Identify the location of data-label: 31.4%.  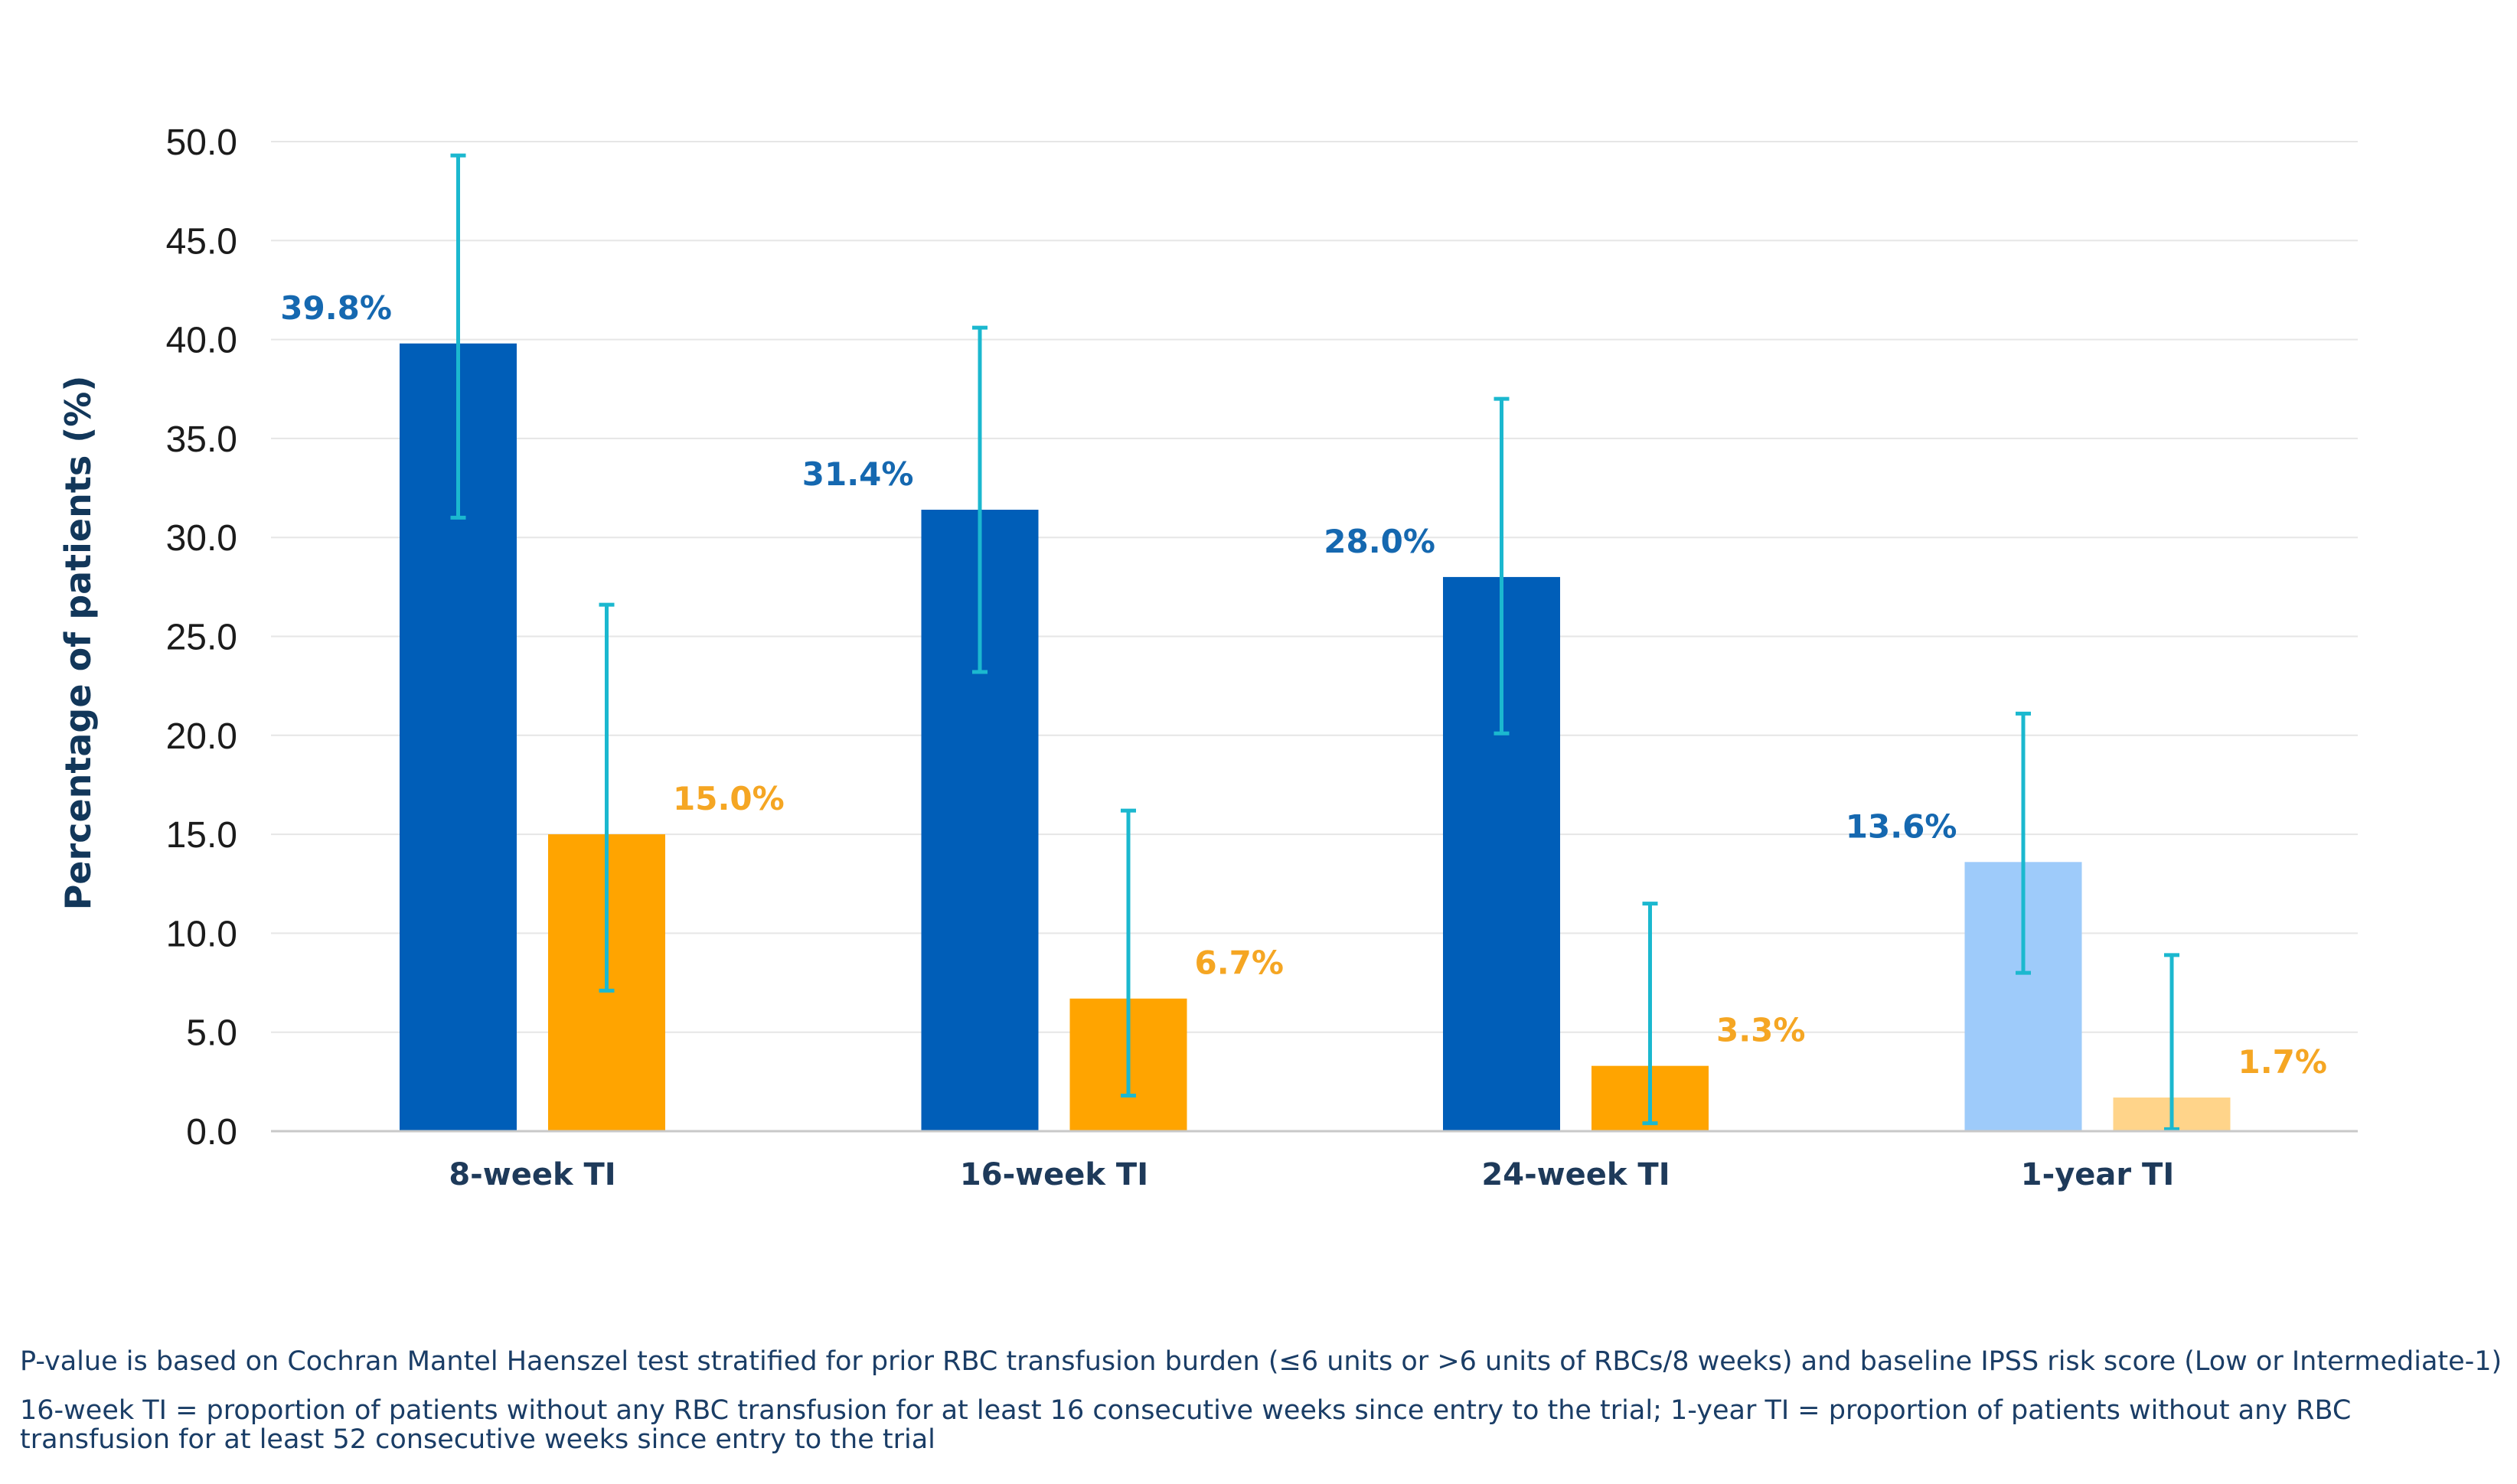
(858, 474).